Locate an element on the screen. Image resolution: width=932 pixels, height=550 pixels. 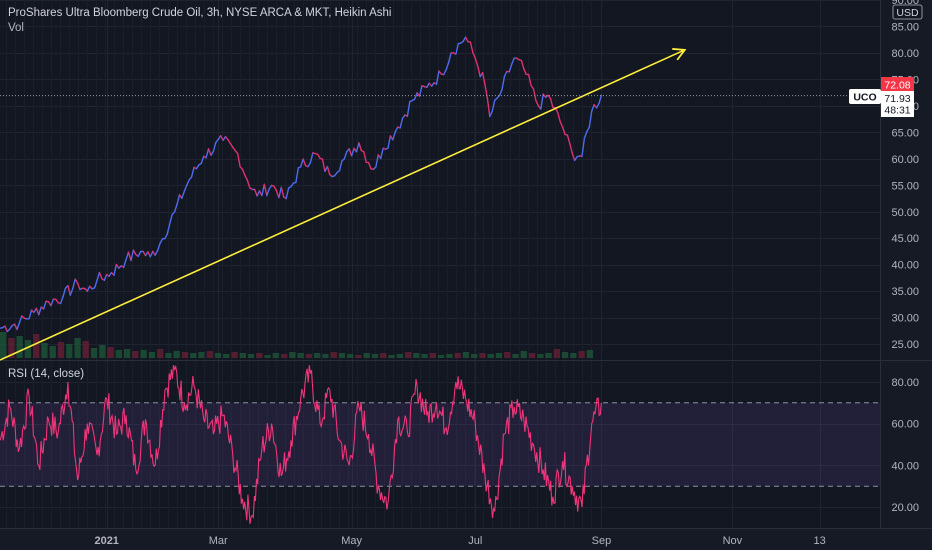
currency-badge: USD is located at coordinates (907, 12).